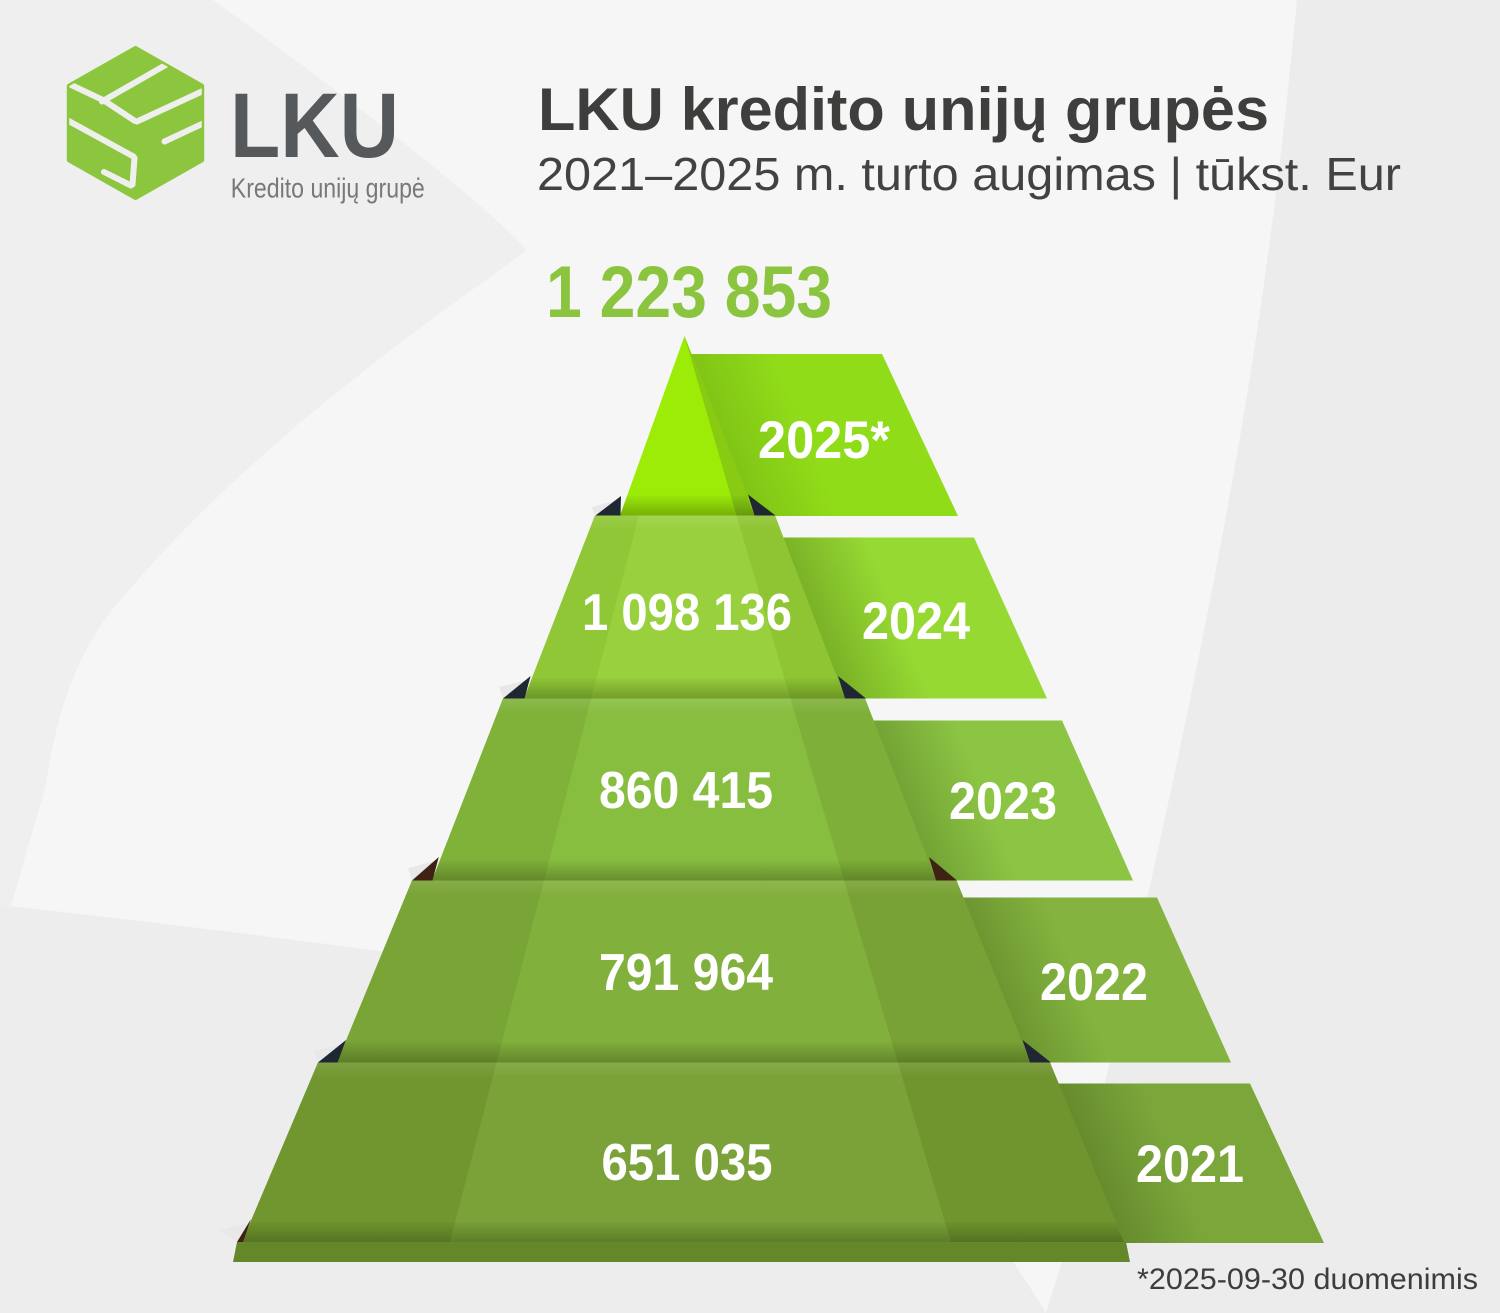 The image size is (1500, 1313). What do you see at coordinates (916, 621) in the screenshot?
I see `svg-text: 2024` at bounding box center [916, 621].